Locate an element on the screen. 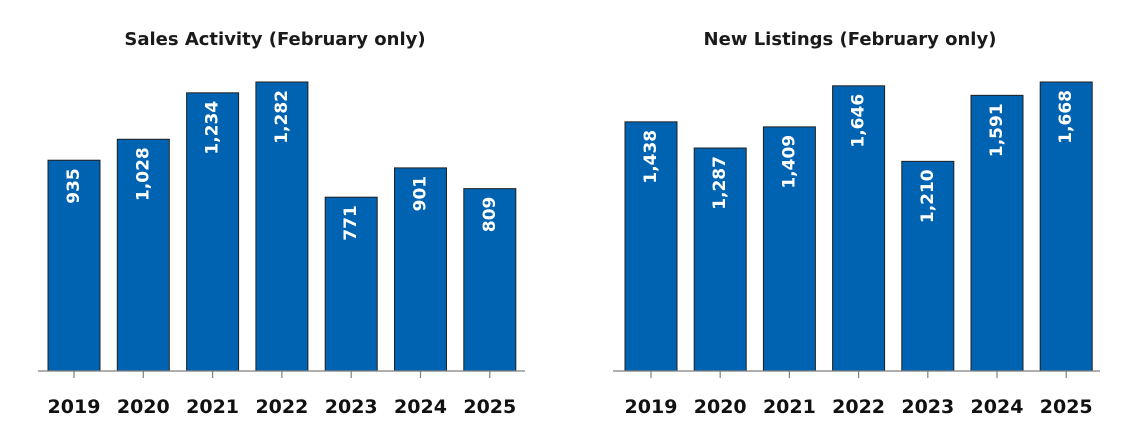 This screenshot has width=1133, height=445. bar-2020 is located at coordinates (143, 255).